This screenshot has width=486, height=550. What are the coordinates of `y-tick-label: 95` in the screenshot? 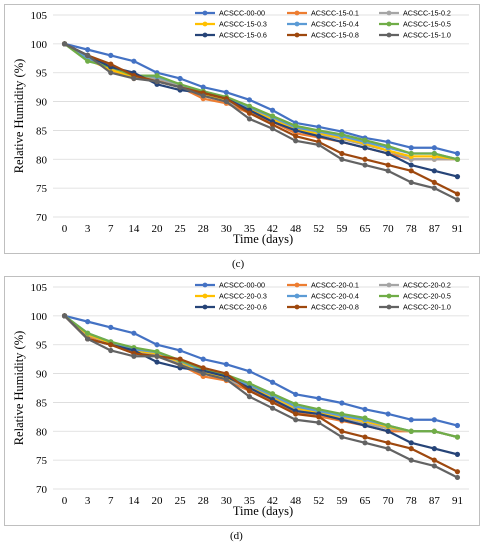 It's located at (42, 346).